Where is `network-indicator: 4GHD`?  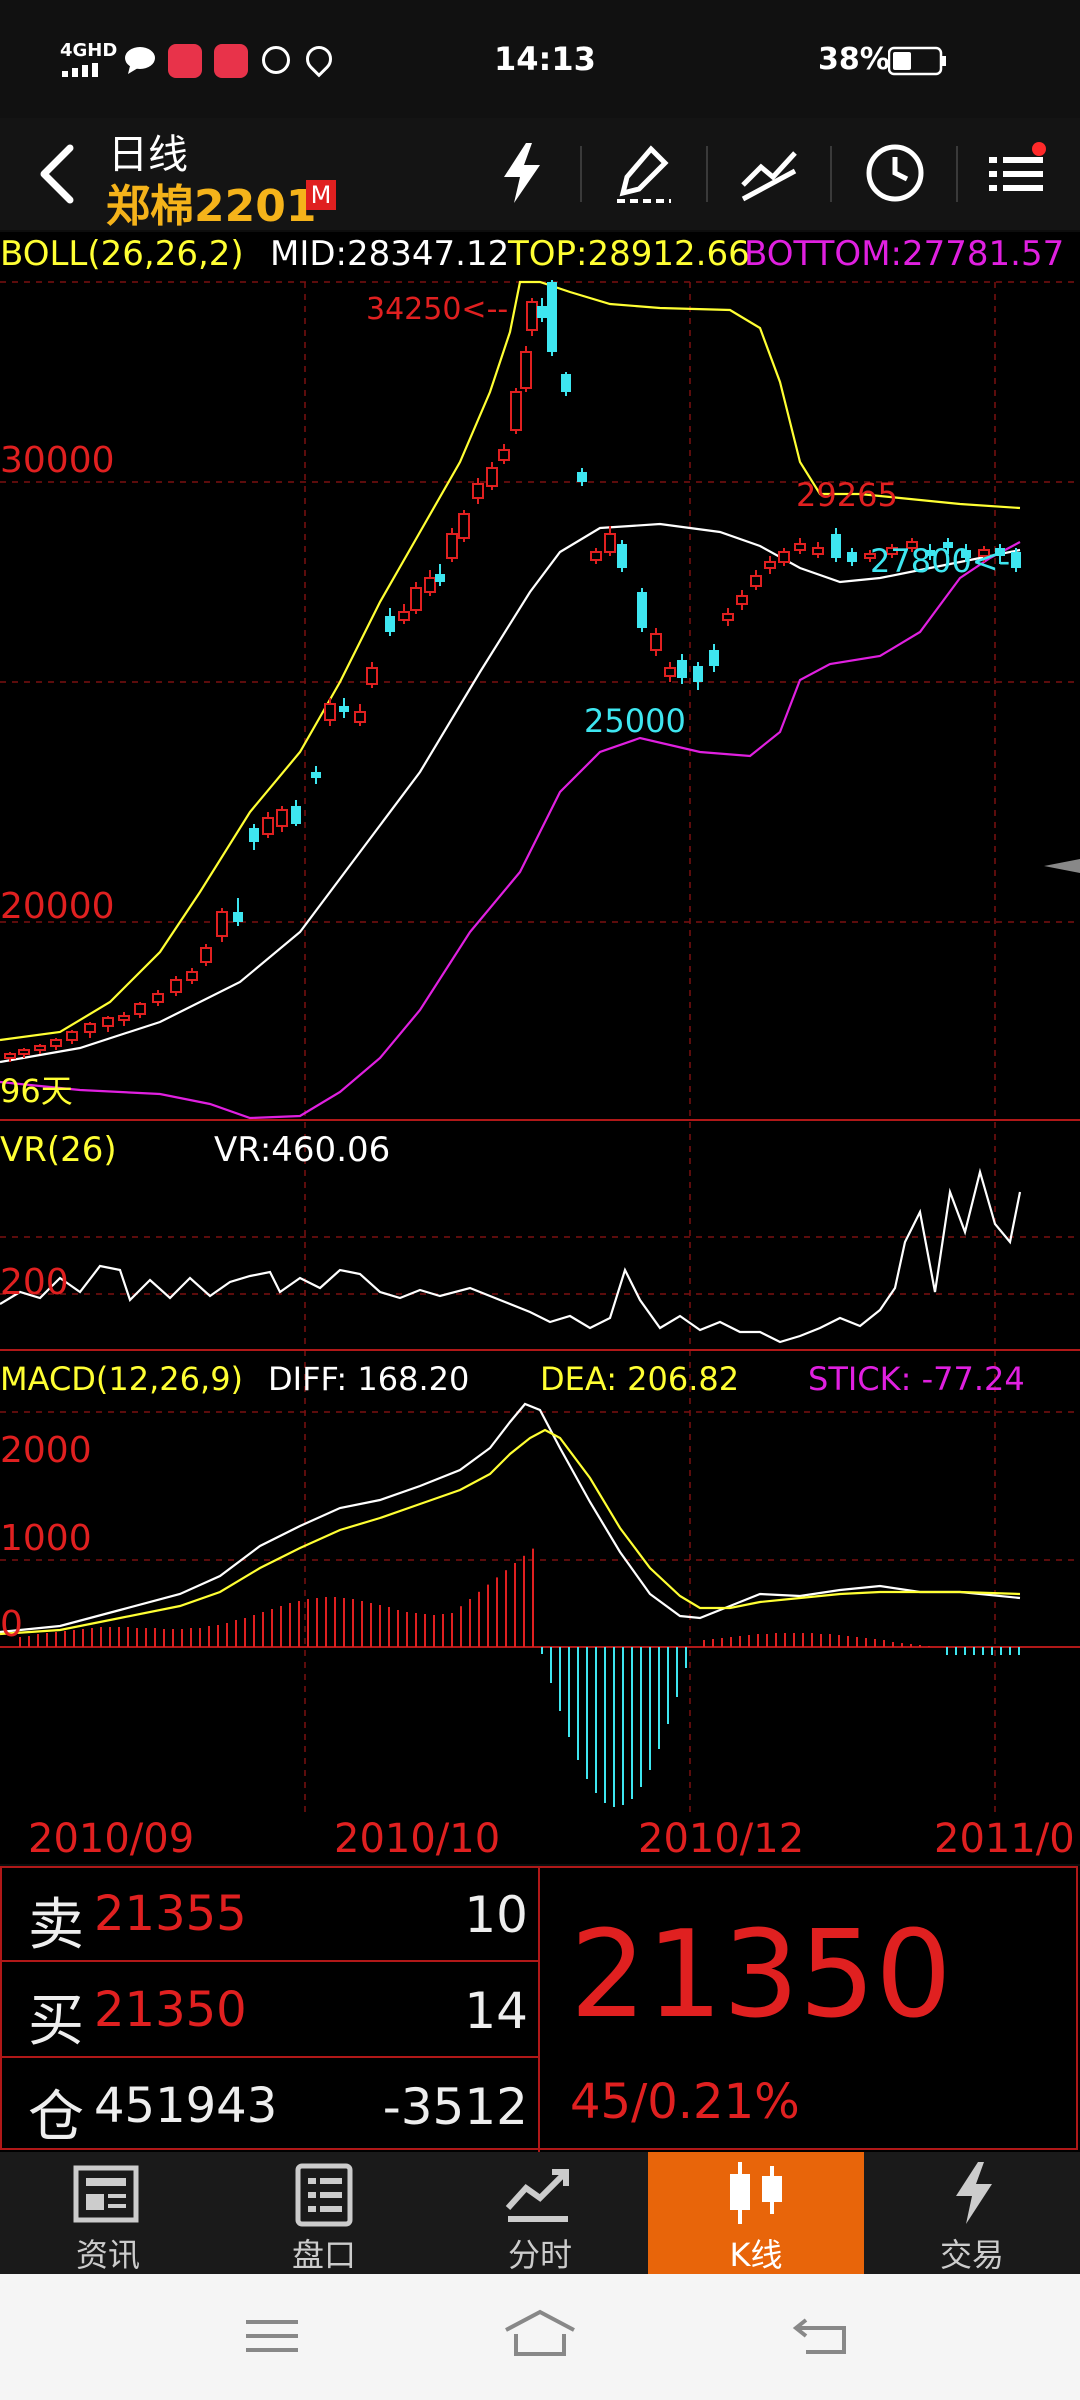
network-indicator: 4GHD is located at coordinates (89, 50).